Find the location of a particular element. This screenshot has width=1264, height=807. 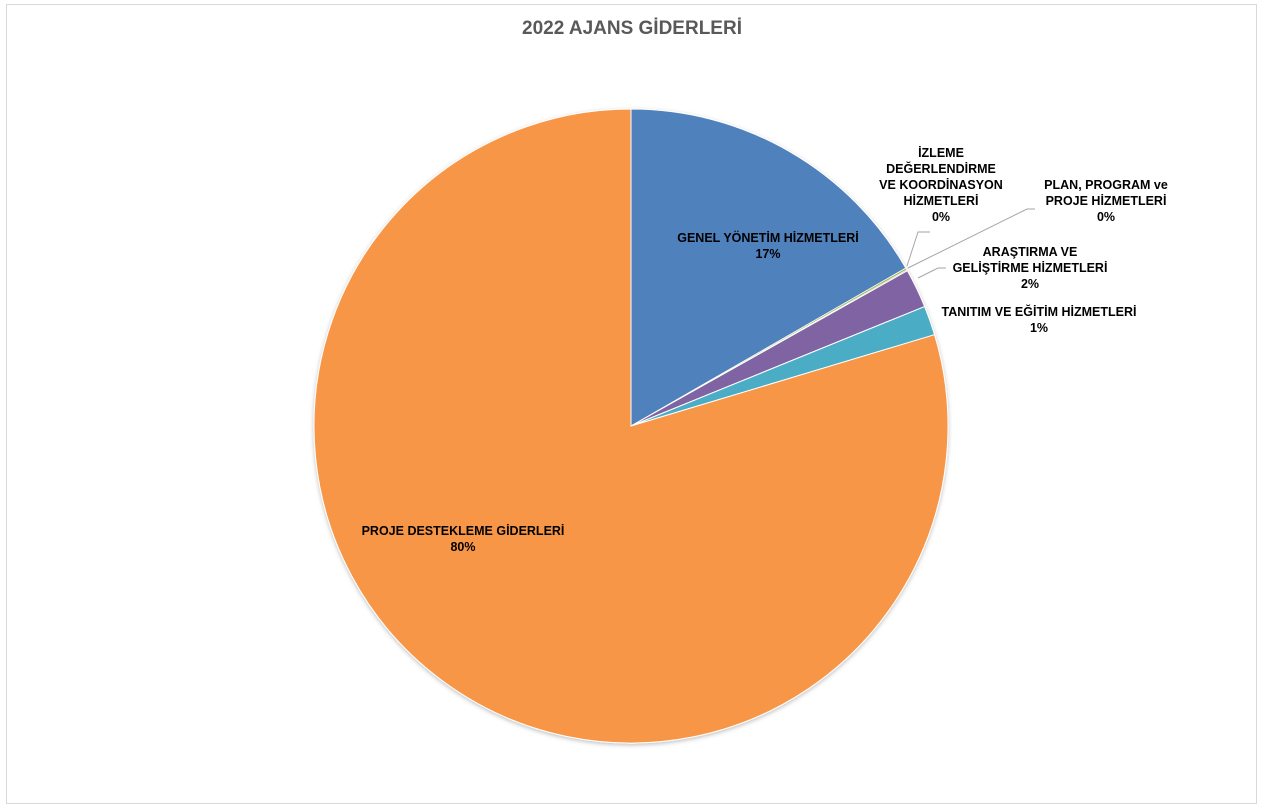

data-label-percent-2: 0% is located at coordinates (1106, 217).